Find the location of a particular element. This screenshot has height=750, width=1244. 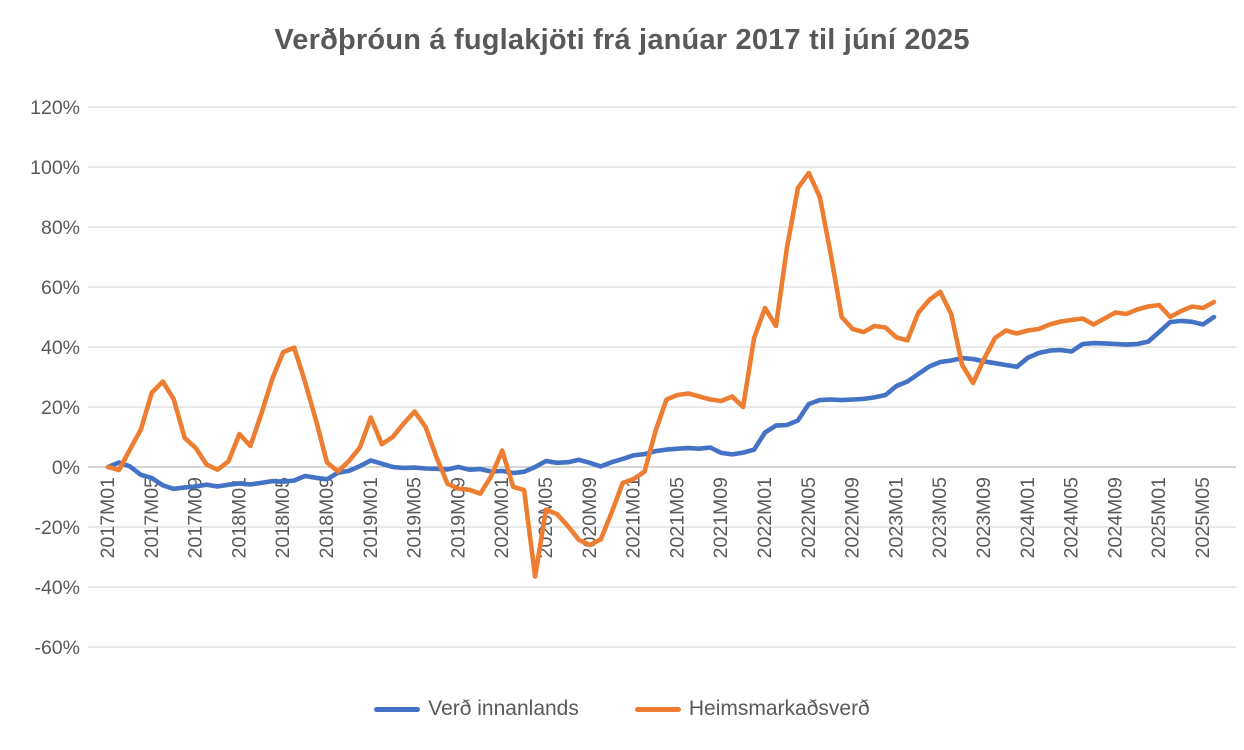

x-axis-label: 2018M01 is located at coordinates (239, 517).